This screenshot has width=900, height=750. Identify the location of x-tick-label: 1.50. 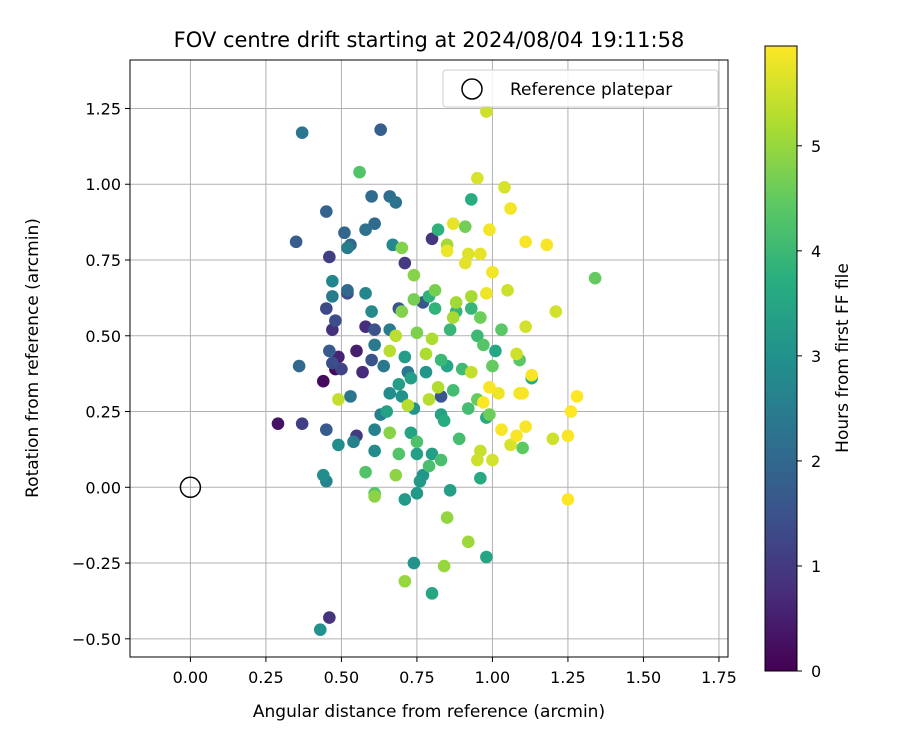
(644, 677).